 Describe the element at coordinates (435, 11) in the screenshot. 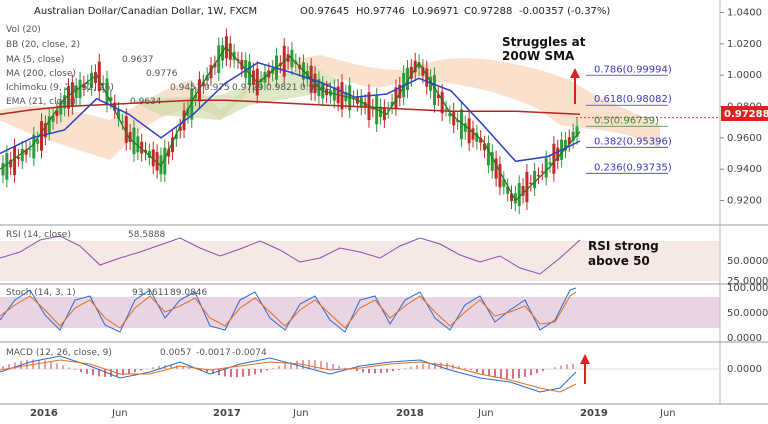

I see `ohlc-low: L0.96971` at that location.